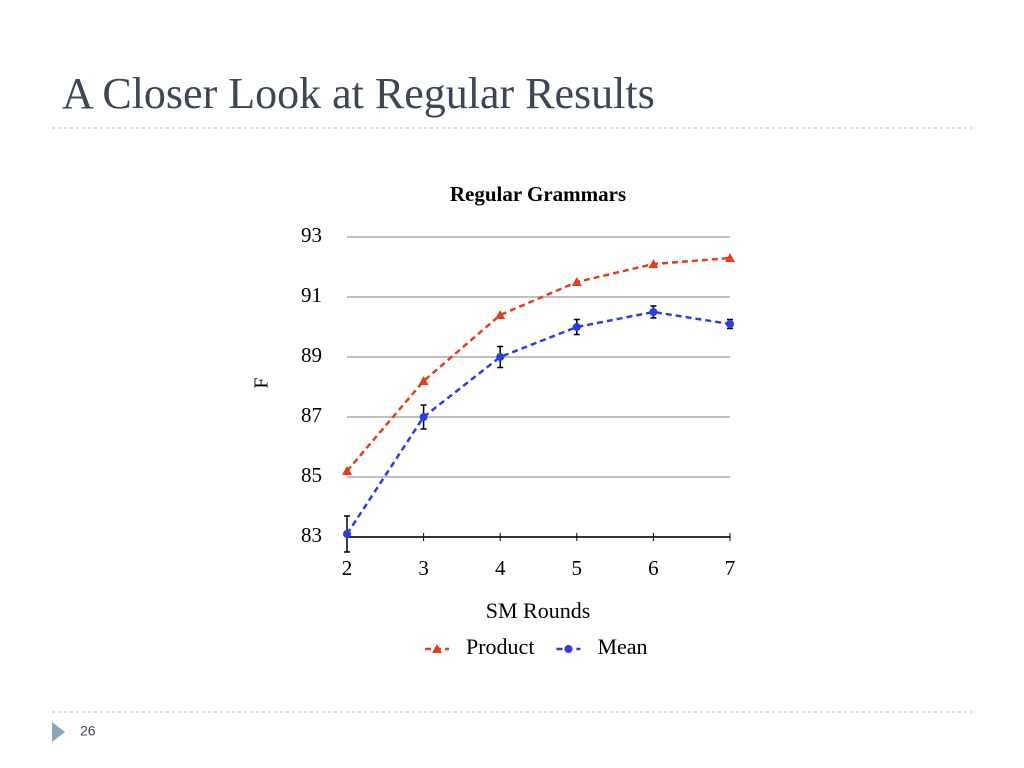  What do you see at coordinates (577, 568) in the screenshot?
I see `x-tick-label: 5` at bounding box center [577, 568].